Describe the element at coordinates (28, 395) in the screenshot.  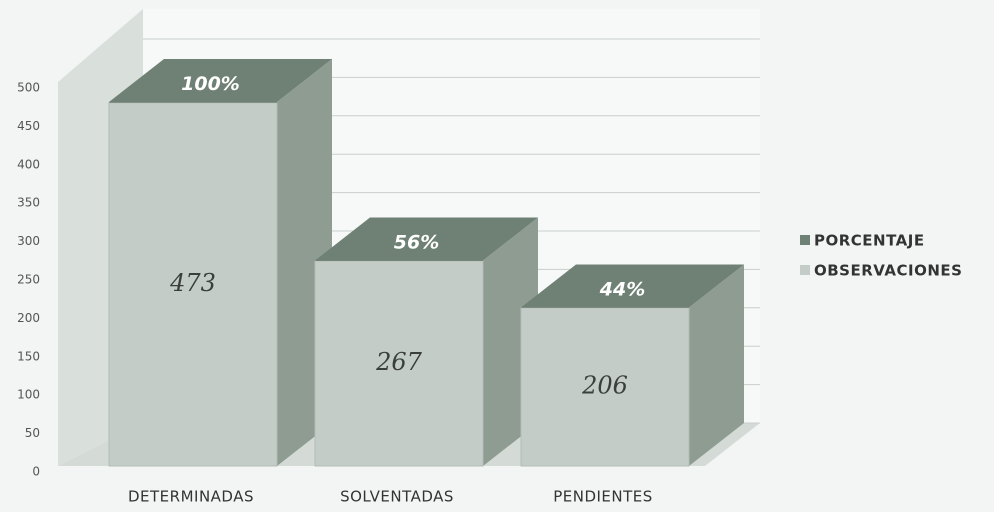
I see `y-tick-label: 100` at that location.